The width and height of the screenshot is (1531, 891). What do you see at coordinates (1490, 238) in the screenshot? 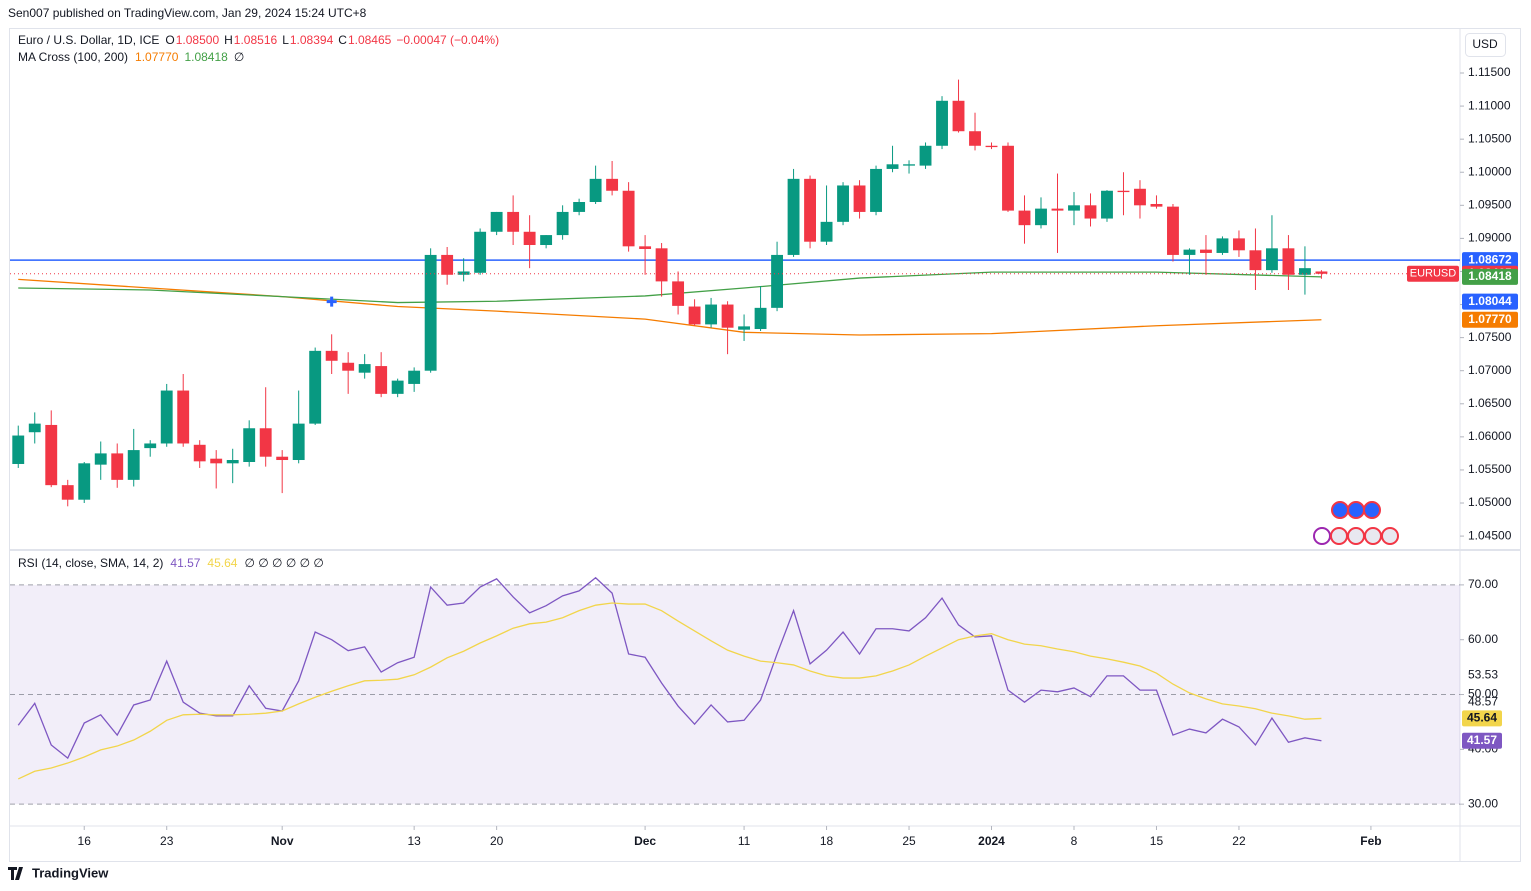
I see `y-tick-label: 1.09000` at bounding box center [1490, 238].